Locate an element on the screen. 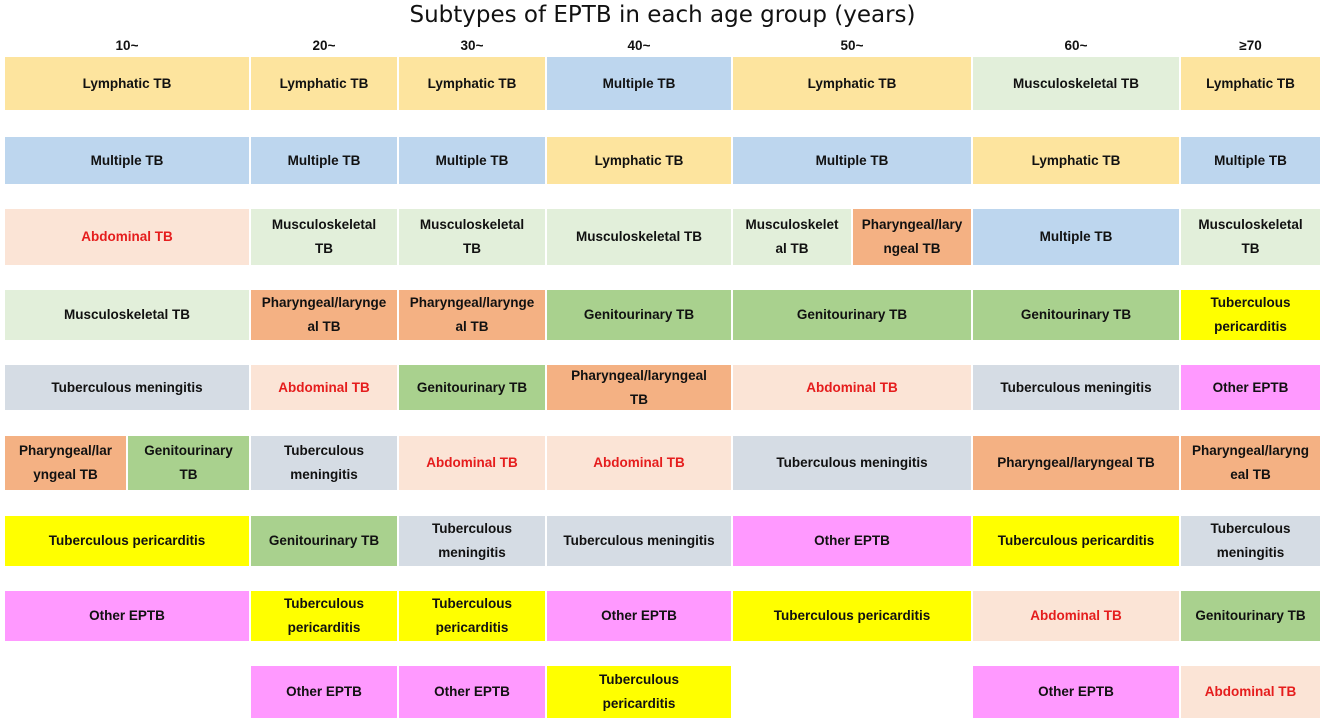 The width and height of the screenshot is (1325, 721). subtype-cell-pharyngeal-laryngeal-tb: Pharyngeal/lary ngeal TB is located at coordinates (912, 237).